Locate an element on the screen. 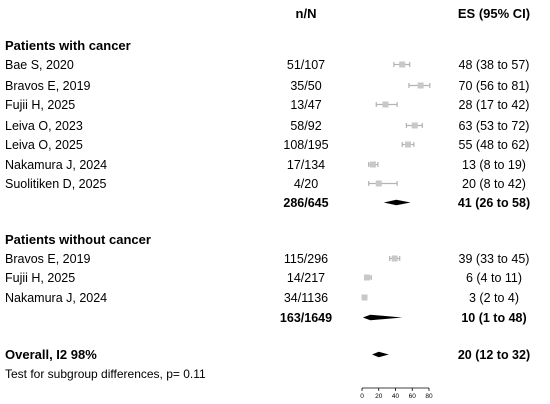  x-axis: 0 20 40 60 80 is located at coordinates (396, 393).